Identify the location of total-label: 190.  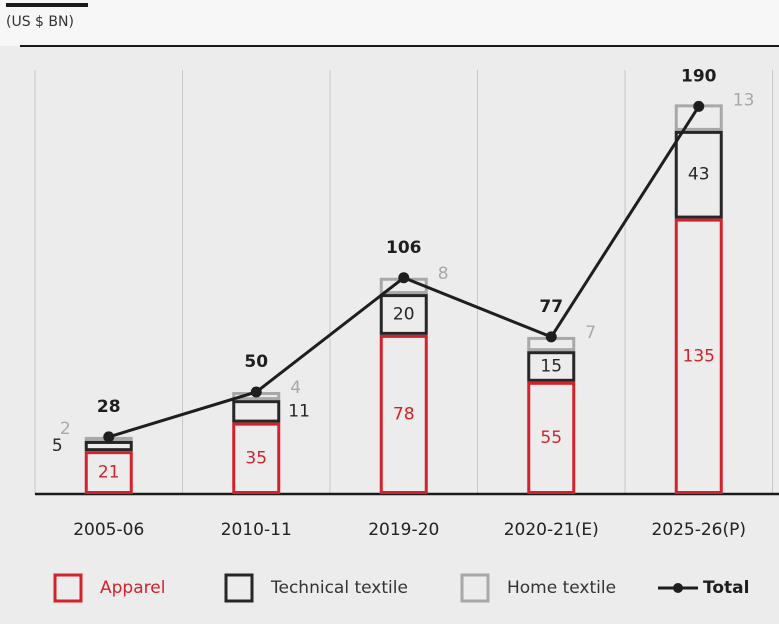
(699, 76).